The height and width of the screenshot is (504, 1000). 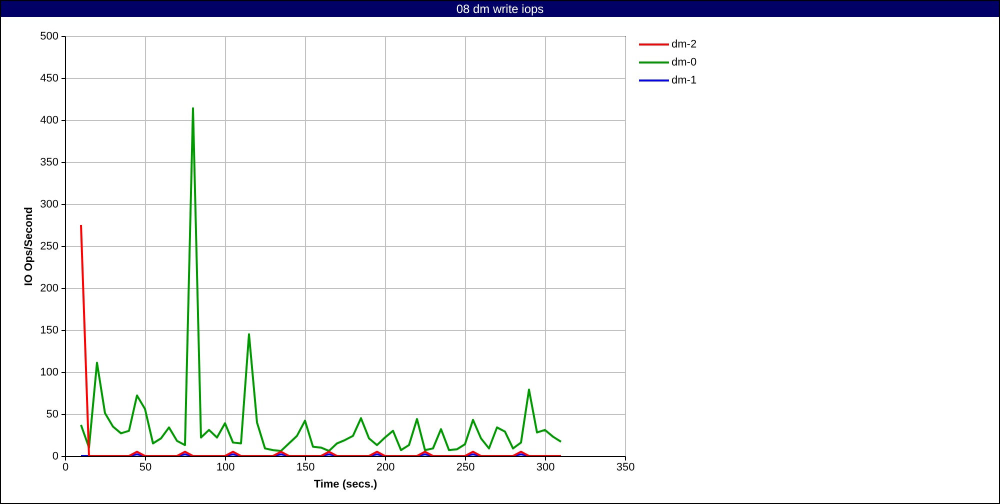 What do you see at coordinates (52, 414) in the screenshot?
I see `y-tick-label: 50` at bounding box center [52, 414].